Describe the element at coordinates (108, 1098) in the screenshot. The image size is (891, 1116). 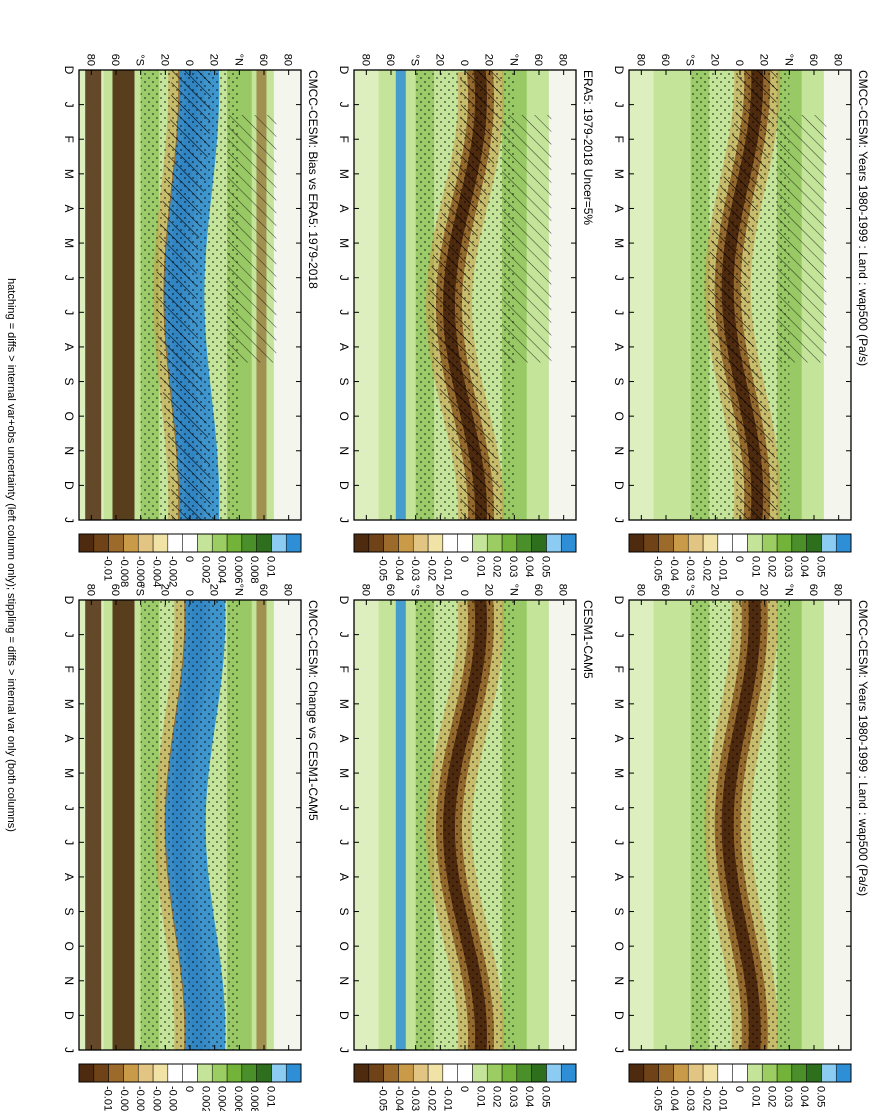
I see `colorbar-label: -0.01` at that location.